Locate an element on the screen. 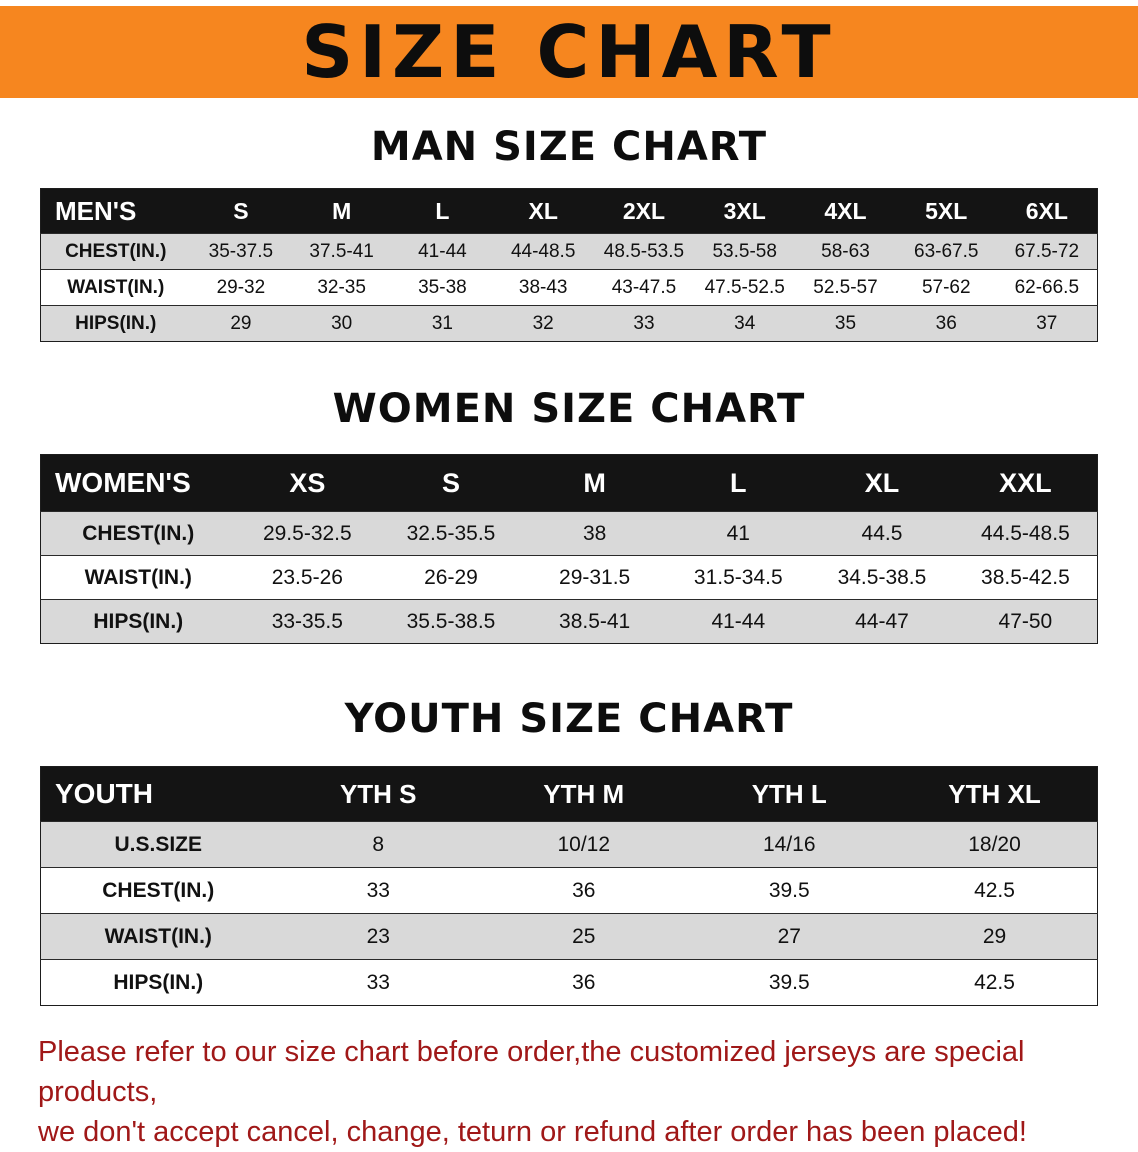  size-column-header: YTH XL is located at coordinates (995, 794).